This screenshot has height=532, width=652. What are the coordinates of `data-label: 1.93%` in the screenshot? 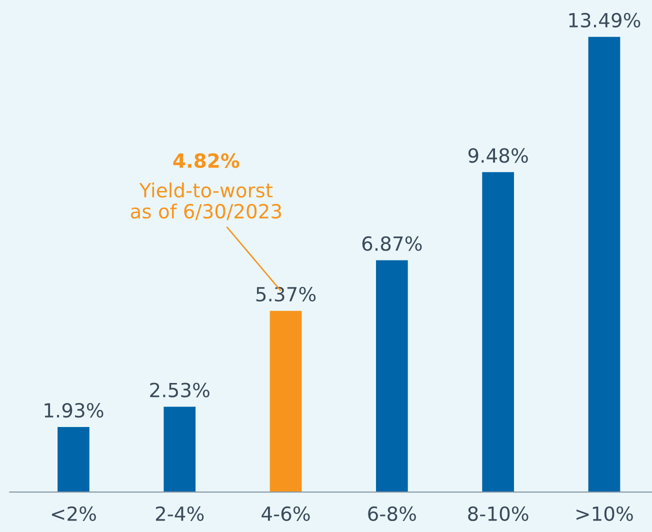 It's located at (74, 410).